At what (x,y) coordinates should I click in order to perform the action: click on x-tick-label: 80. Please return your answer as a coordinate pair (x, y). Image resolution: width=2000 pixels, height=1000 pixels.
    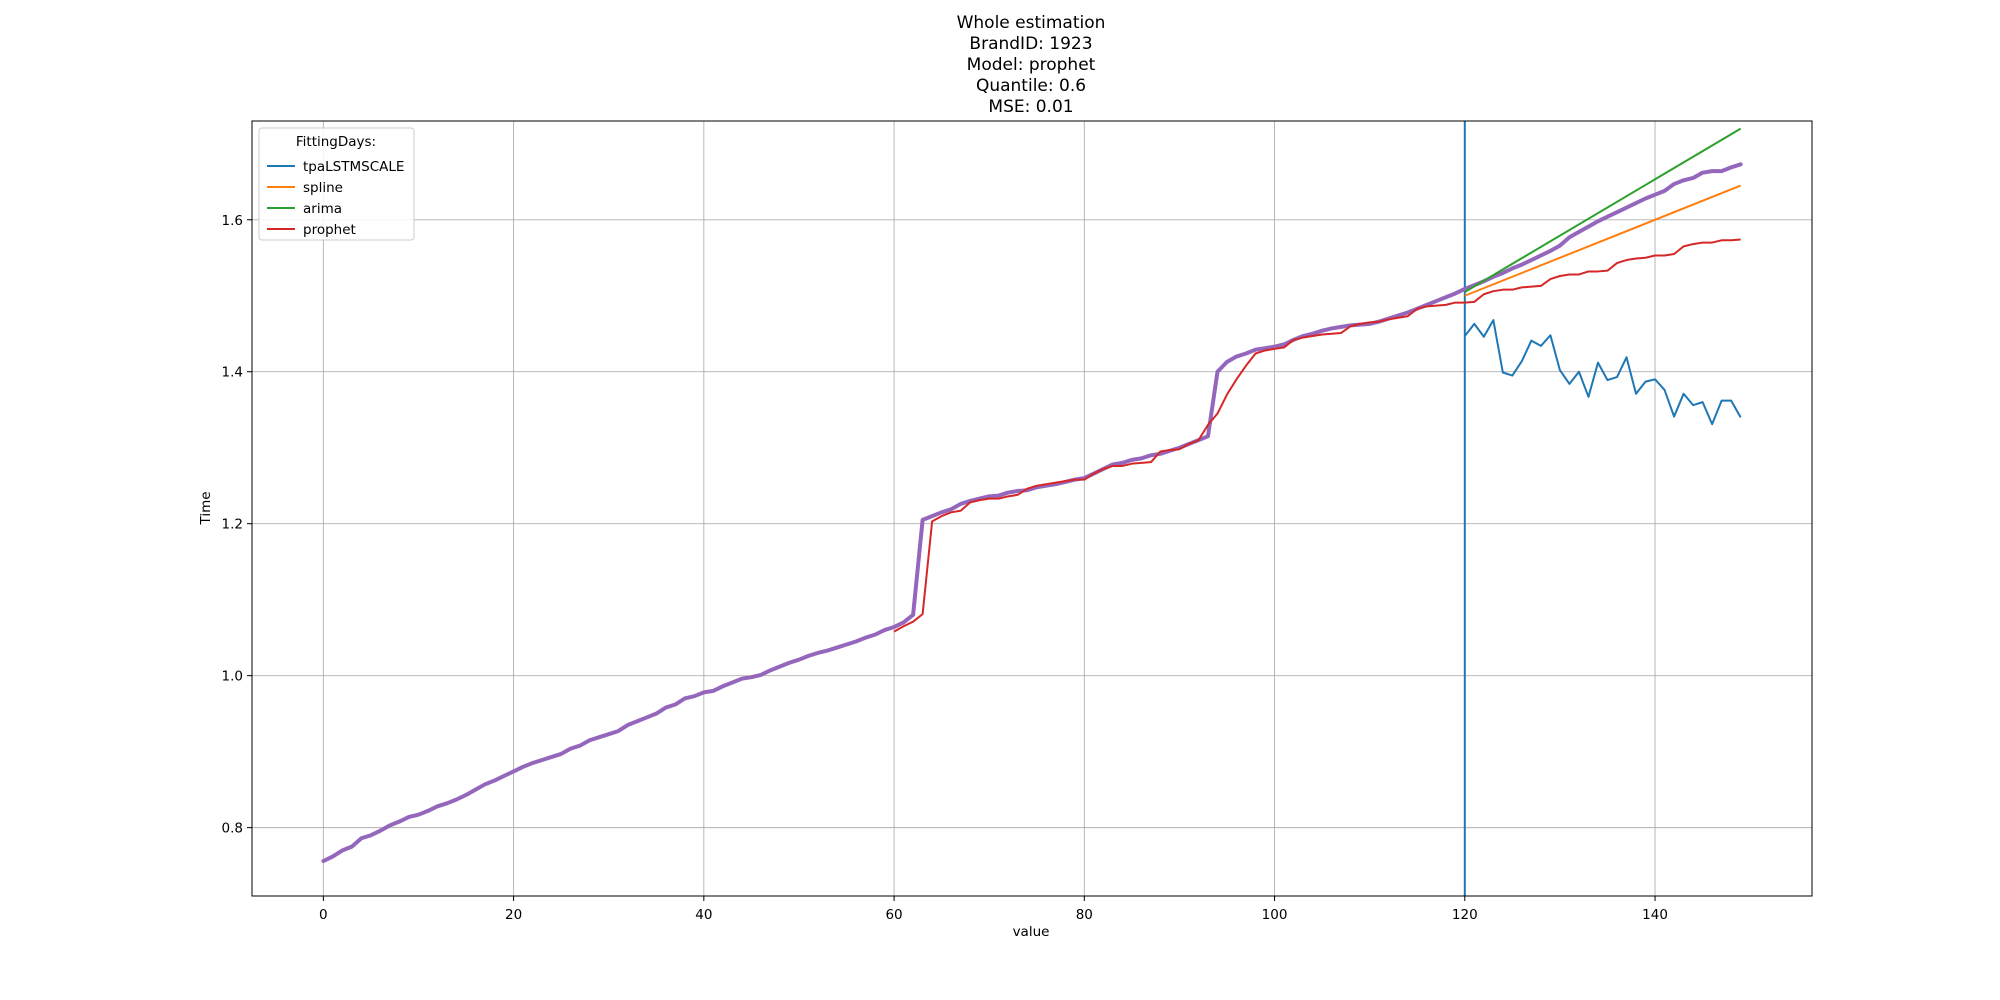
    Looking at the image, I should click on (1084, 915).